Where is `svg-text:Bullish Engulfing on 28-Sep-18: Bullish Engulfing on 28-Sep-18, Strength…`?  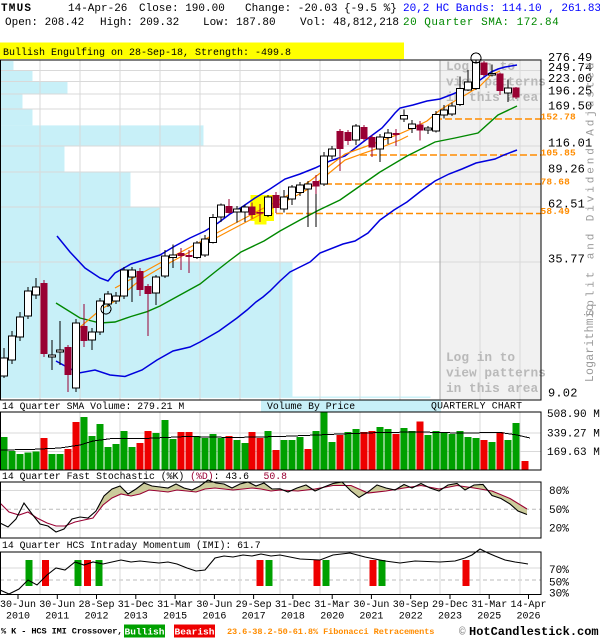 svg-text:Bullish Engulfing on 28-Sep-18: Bullish Engulfing on 28-Sep-18, Strength… is located at coordinates (147, 53).